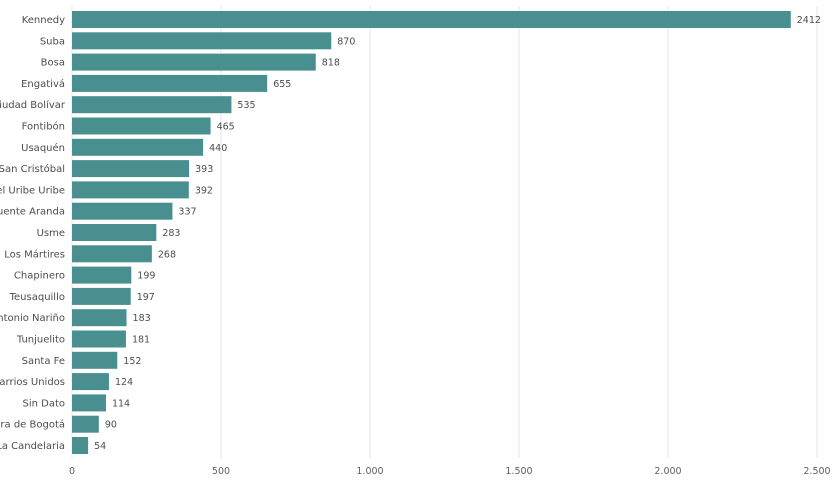  Describe the element at coordinates (226, 127) in the screenshot. I see `value-label: 465` at that location.